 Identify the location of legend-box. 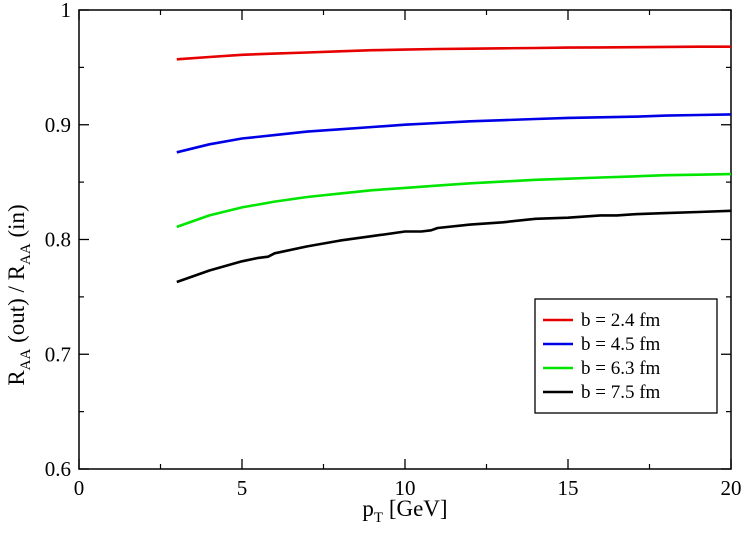
(626, 356).